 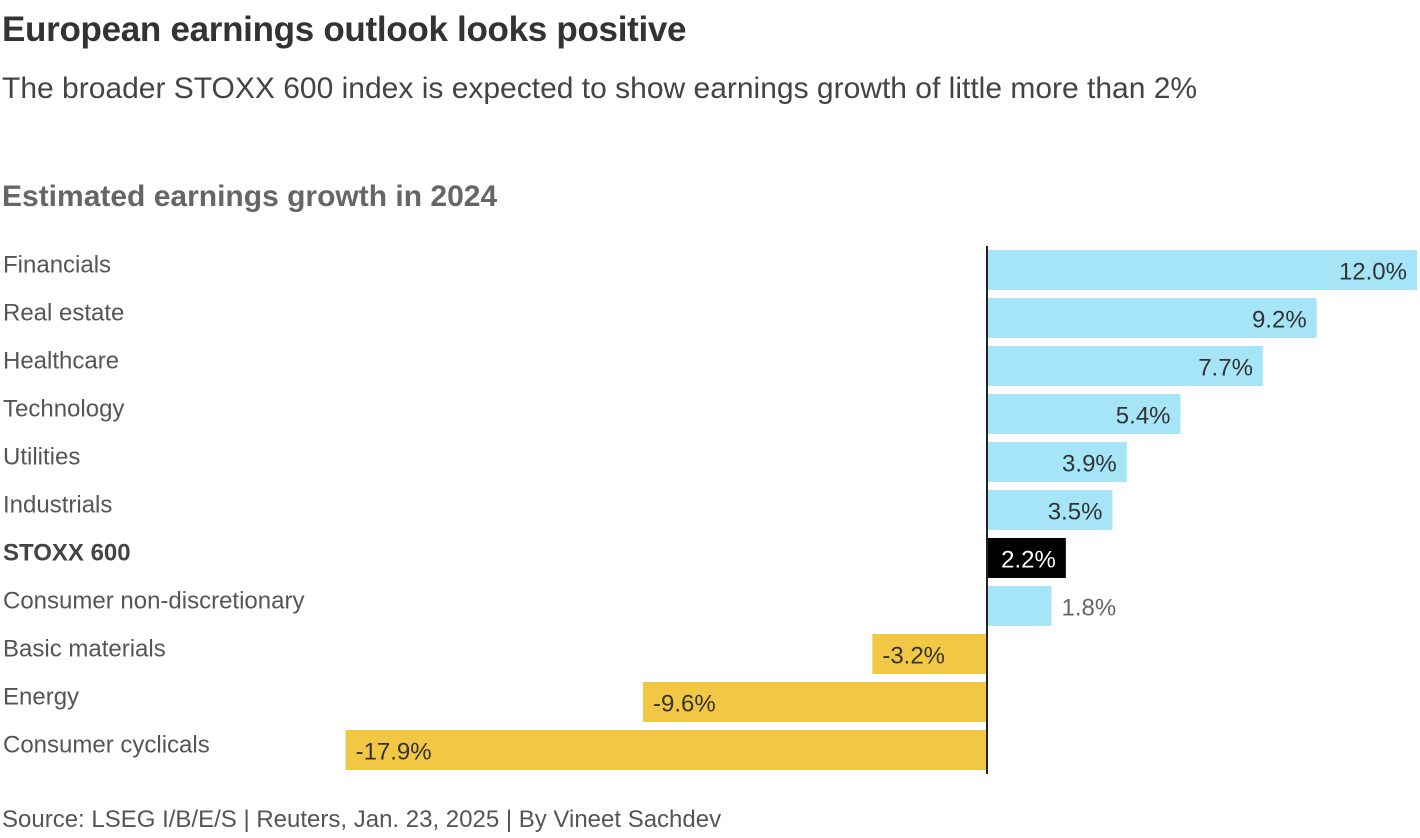 What do you see at coordinates (41, 456) in the screenshot?
I see `category-label: Utilities` at bounding box center [41, 456].